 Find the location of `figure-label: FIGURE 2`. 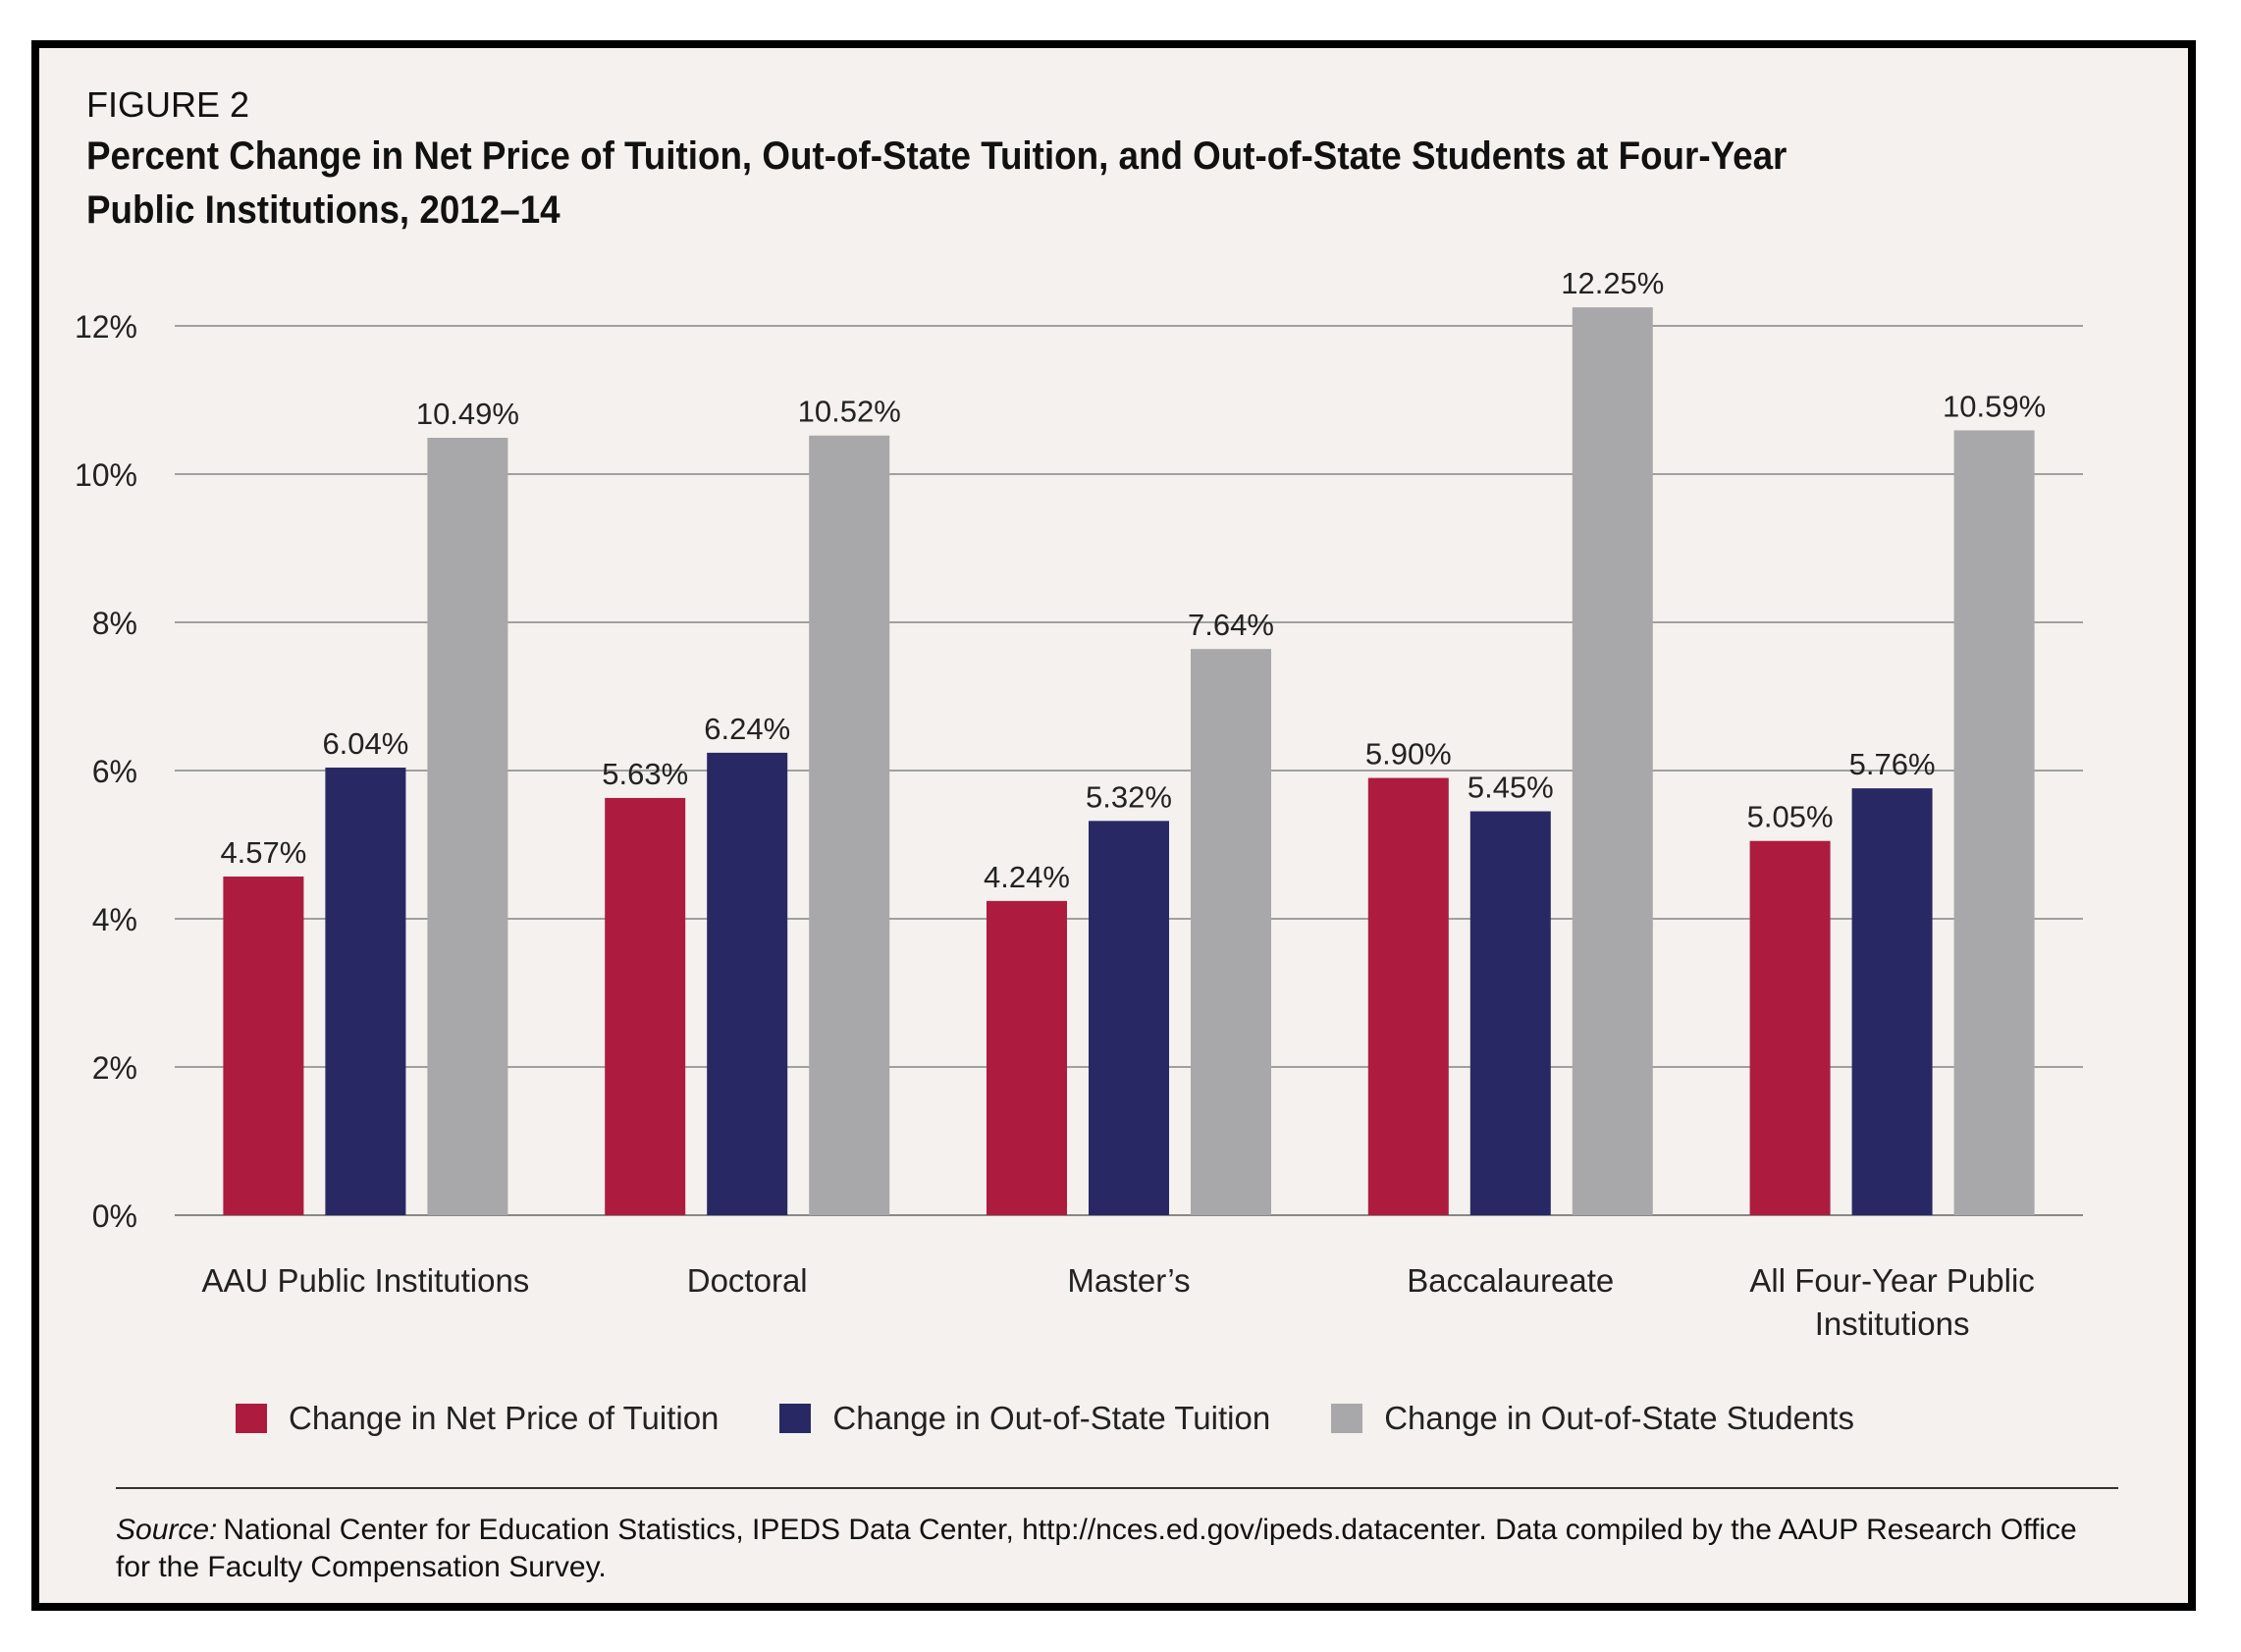

figure-label: FIGURE 2 is located at coordinates (168, 104).